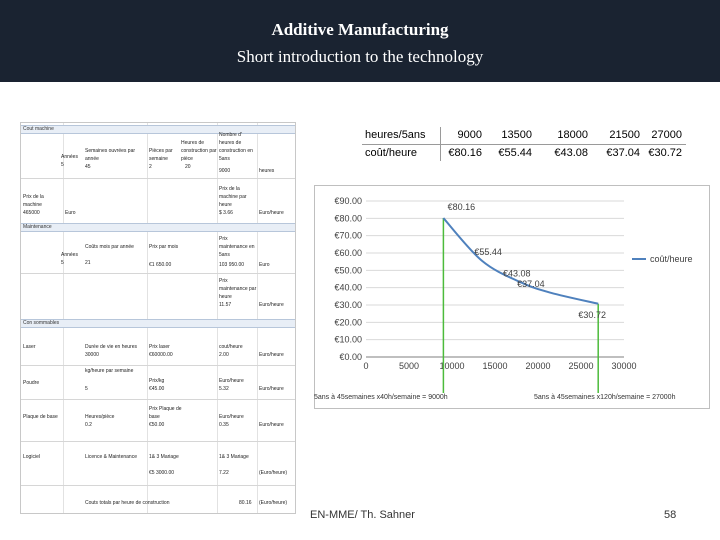 This screenshot has width=720, height=540. I want to click on cell-label: kg/heure par semaine, so click(109, 371).